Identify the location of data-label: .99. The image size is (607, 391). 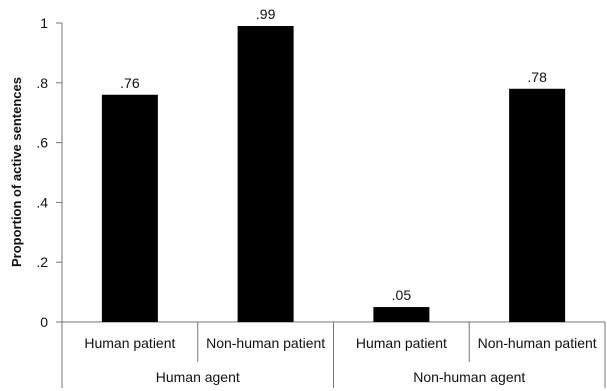
(266, 14).